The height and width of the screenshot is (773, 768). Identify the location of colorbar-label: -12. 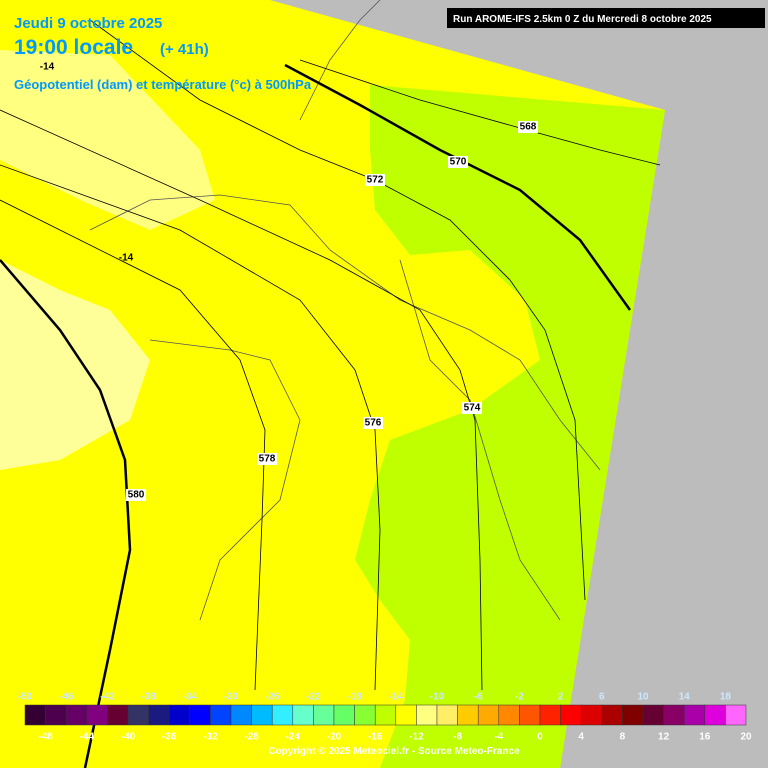
(416, 737).